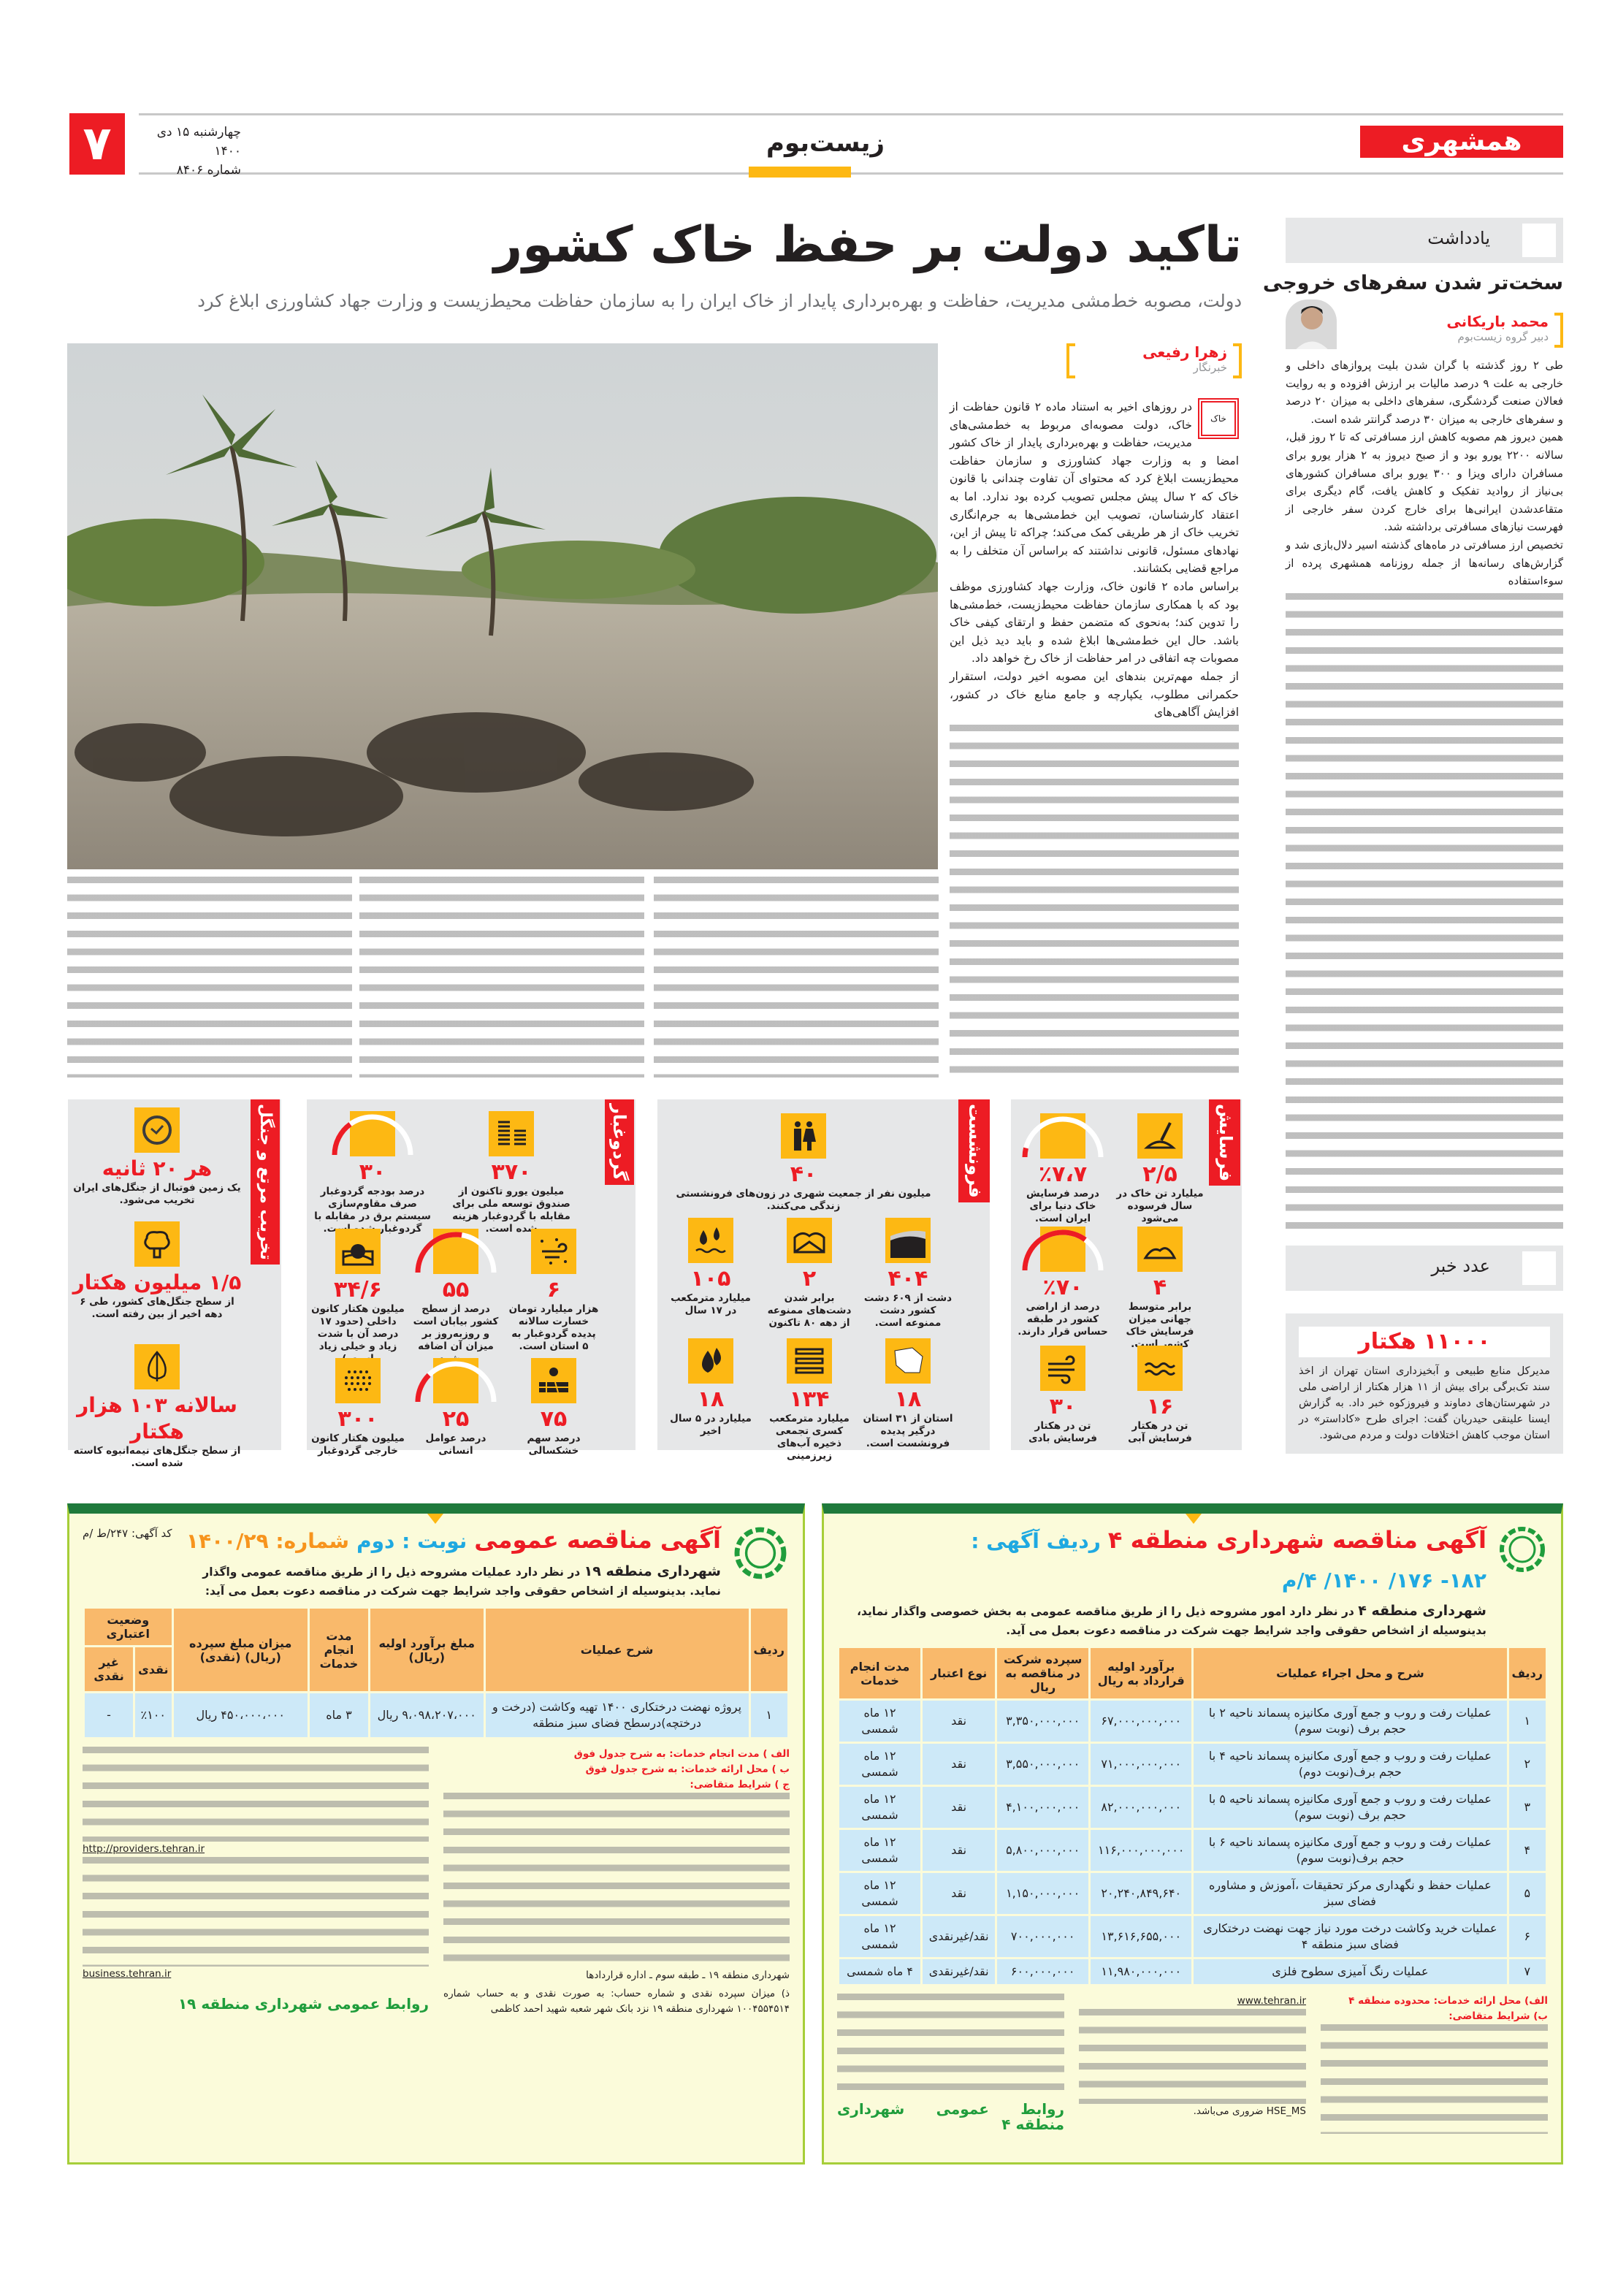 This screenshot has width=1607, height=2296. I want to click on table-cell: نقد, so click(960, 1894).